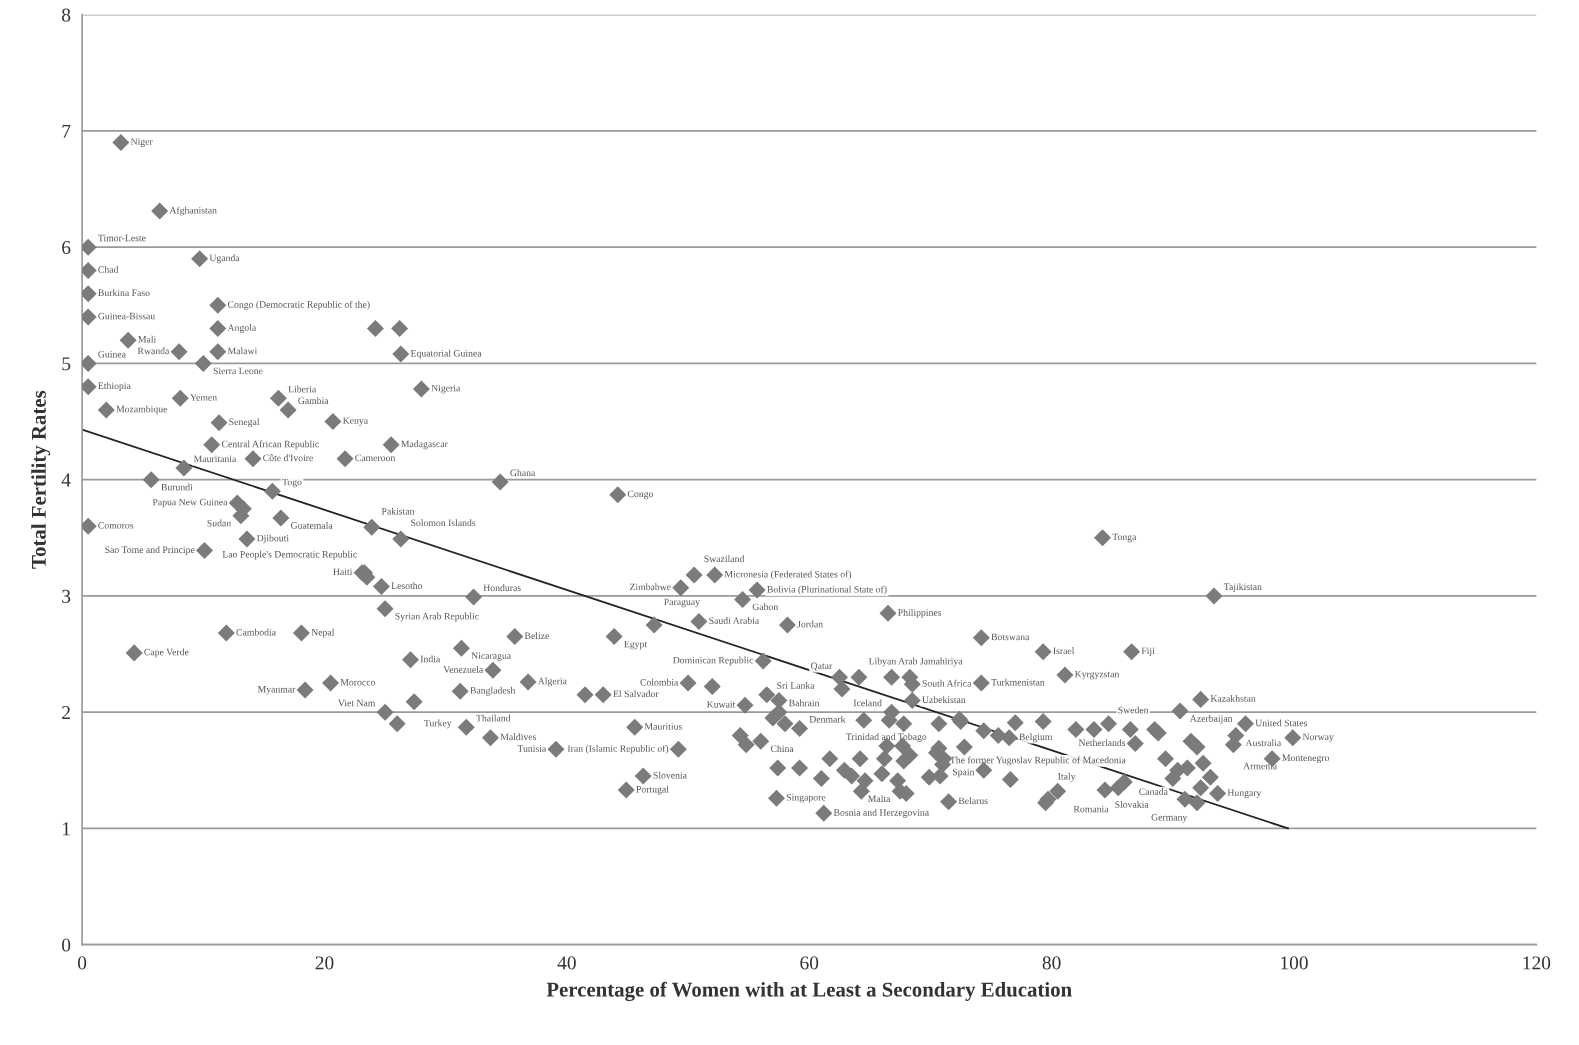 This screenshot has height=1045, width=1579. Describe the element at coordinates (122, 238) in the screenshot. I see `annotation: Timor-Leste` at that location.